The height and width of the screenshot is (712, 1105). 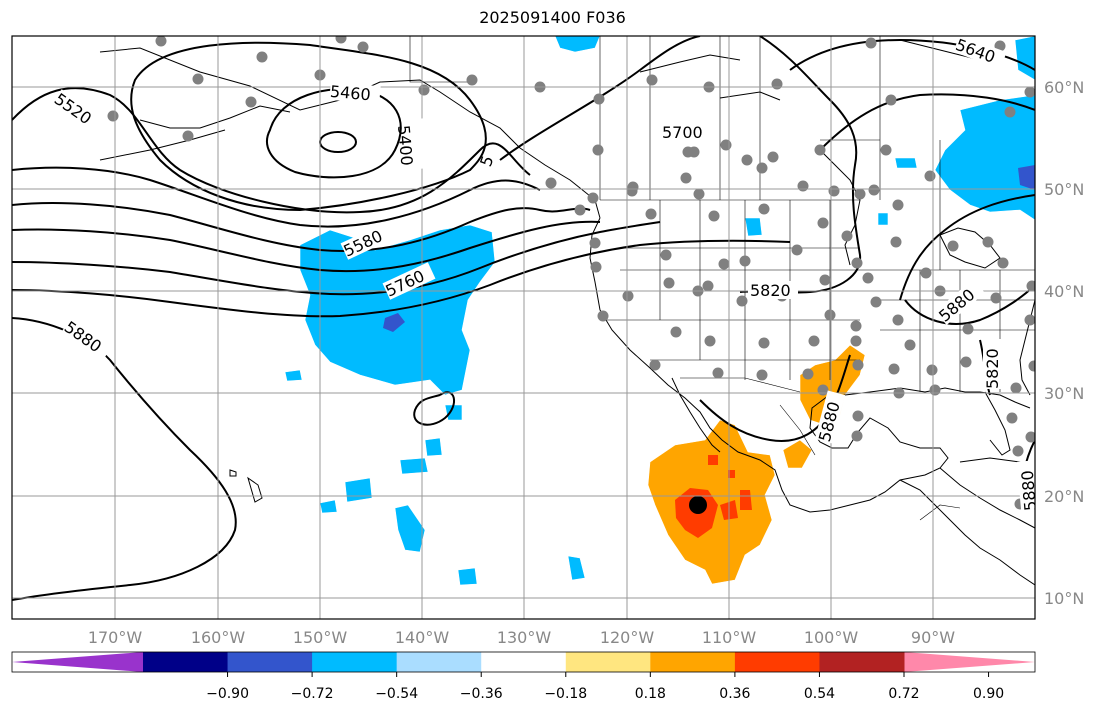 What do you see at coordinates (734, 694) in the screenshot?
I see `colorbar-tick-label: 0.36` at bounding box center [734, 694].